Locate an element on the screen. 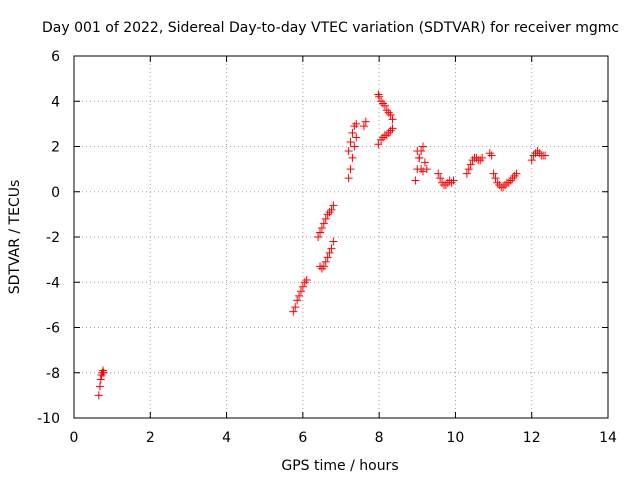 This screenshot has height=480, width=640. y-tick-label: 4 is located at coordinates (55, 102).